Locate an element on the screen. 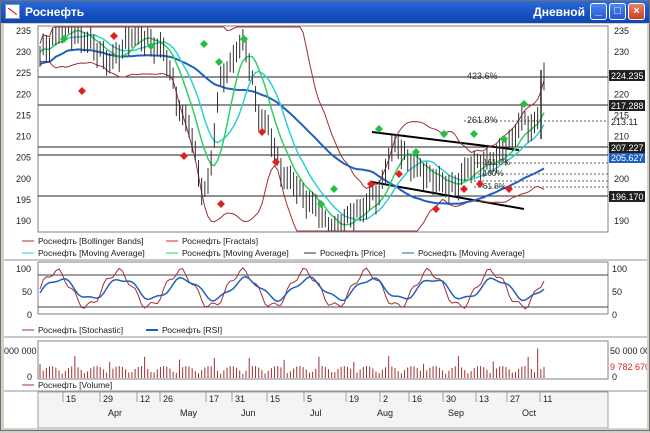  osc-tick: 50 is located at coordinates (617, 292).